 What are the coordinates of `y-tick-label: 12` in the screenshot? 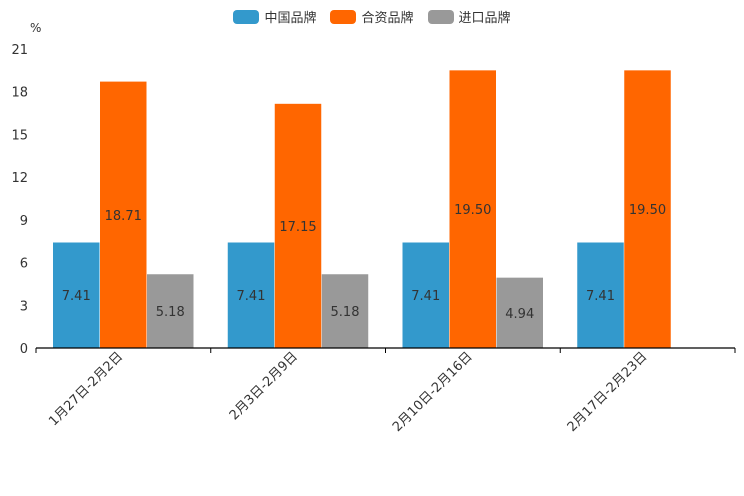 It's located at (19, 178).